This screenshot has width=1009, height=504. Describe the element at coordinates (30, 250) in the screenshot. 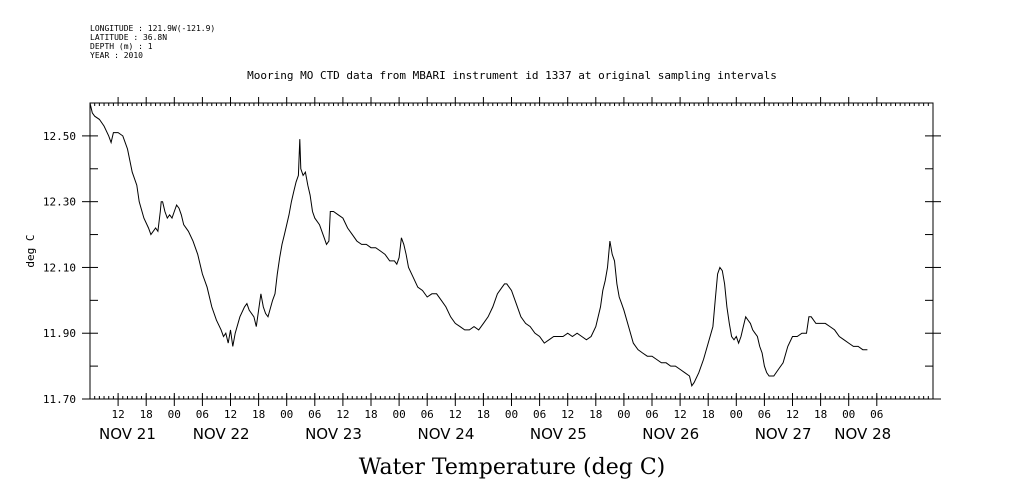

I see `y-axis-label: deg C` at that location.